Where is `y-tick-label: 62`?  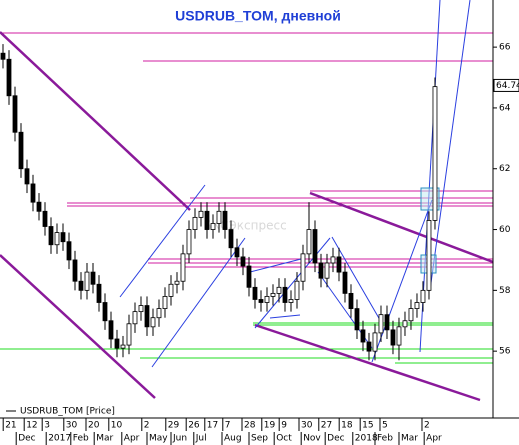
y-tick-label: 62 is located at coordinates (504, 169).